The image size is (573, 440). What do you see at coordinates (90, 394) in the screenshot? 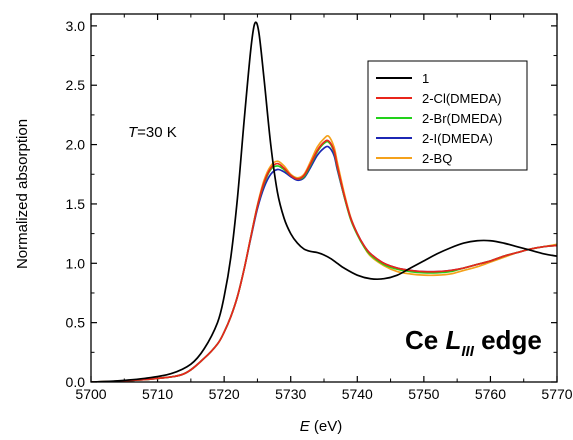
I see `x-tick-label: 5700` at bounding box center [90, 394].